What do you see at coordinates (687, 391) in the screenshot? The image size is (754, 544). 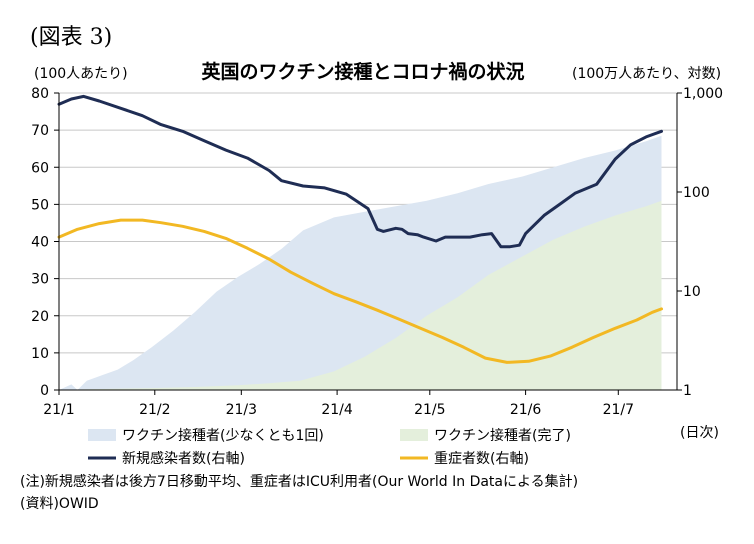 I see `right-tick-label: 1` at bounding box center [687, 391].